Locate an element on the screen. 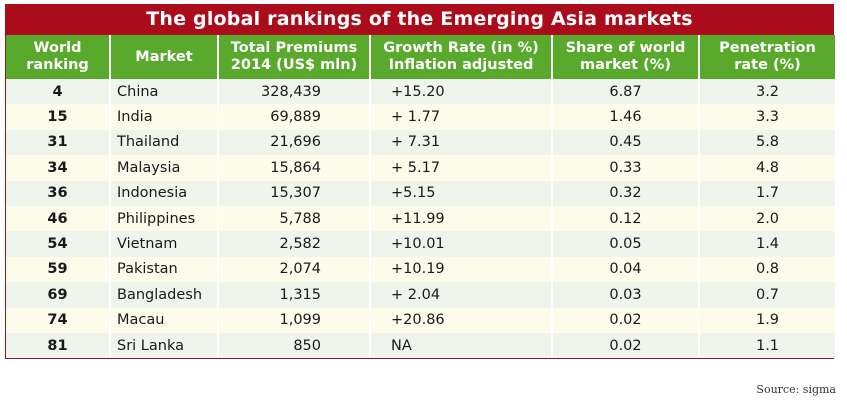 This screenshot has height=406, width=847. cell-world-ranking: 15 is located at coordinates (58, 117).